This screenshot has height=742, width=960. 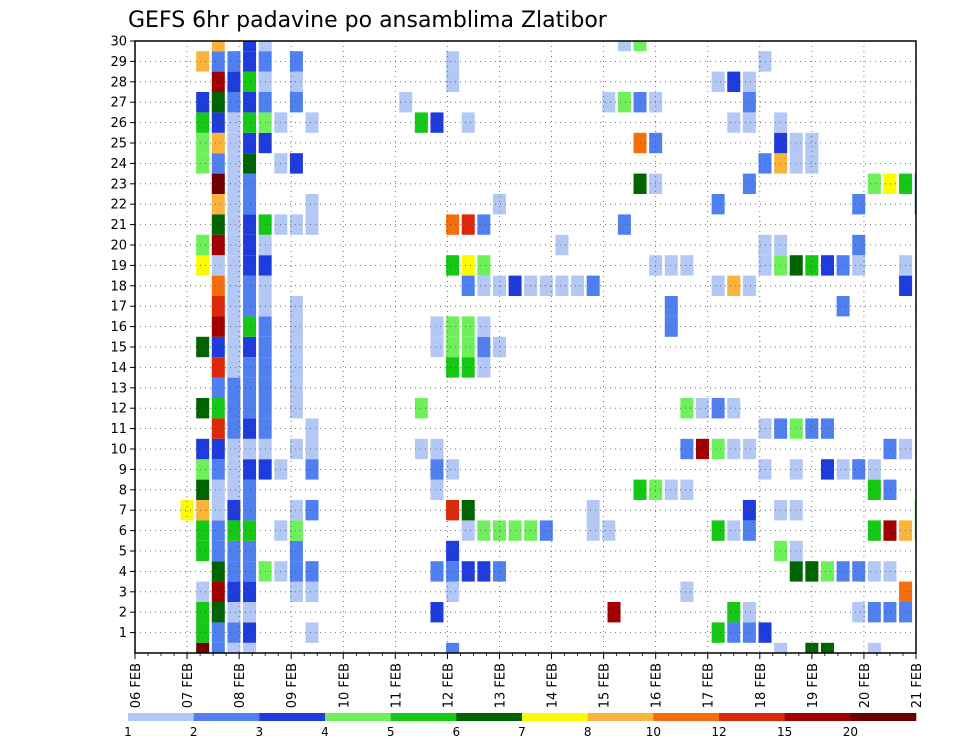 What do you see at coordinates (588, 732) in the screenshot?
I see `colorbar-label: 8` at bounding box center [588, 732].